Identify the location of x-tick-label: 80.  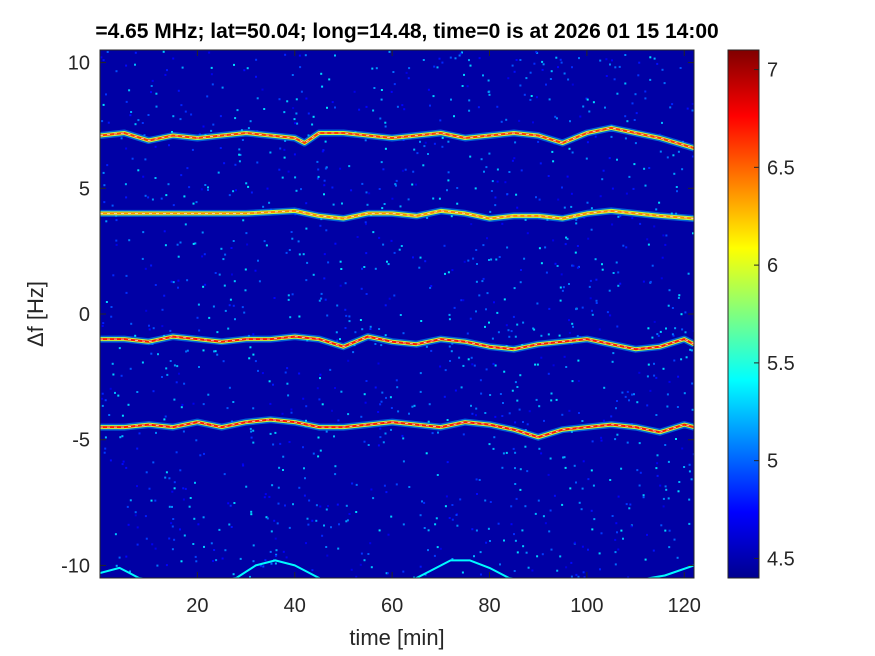
(489, 606).